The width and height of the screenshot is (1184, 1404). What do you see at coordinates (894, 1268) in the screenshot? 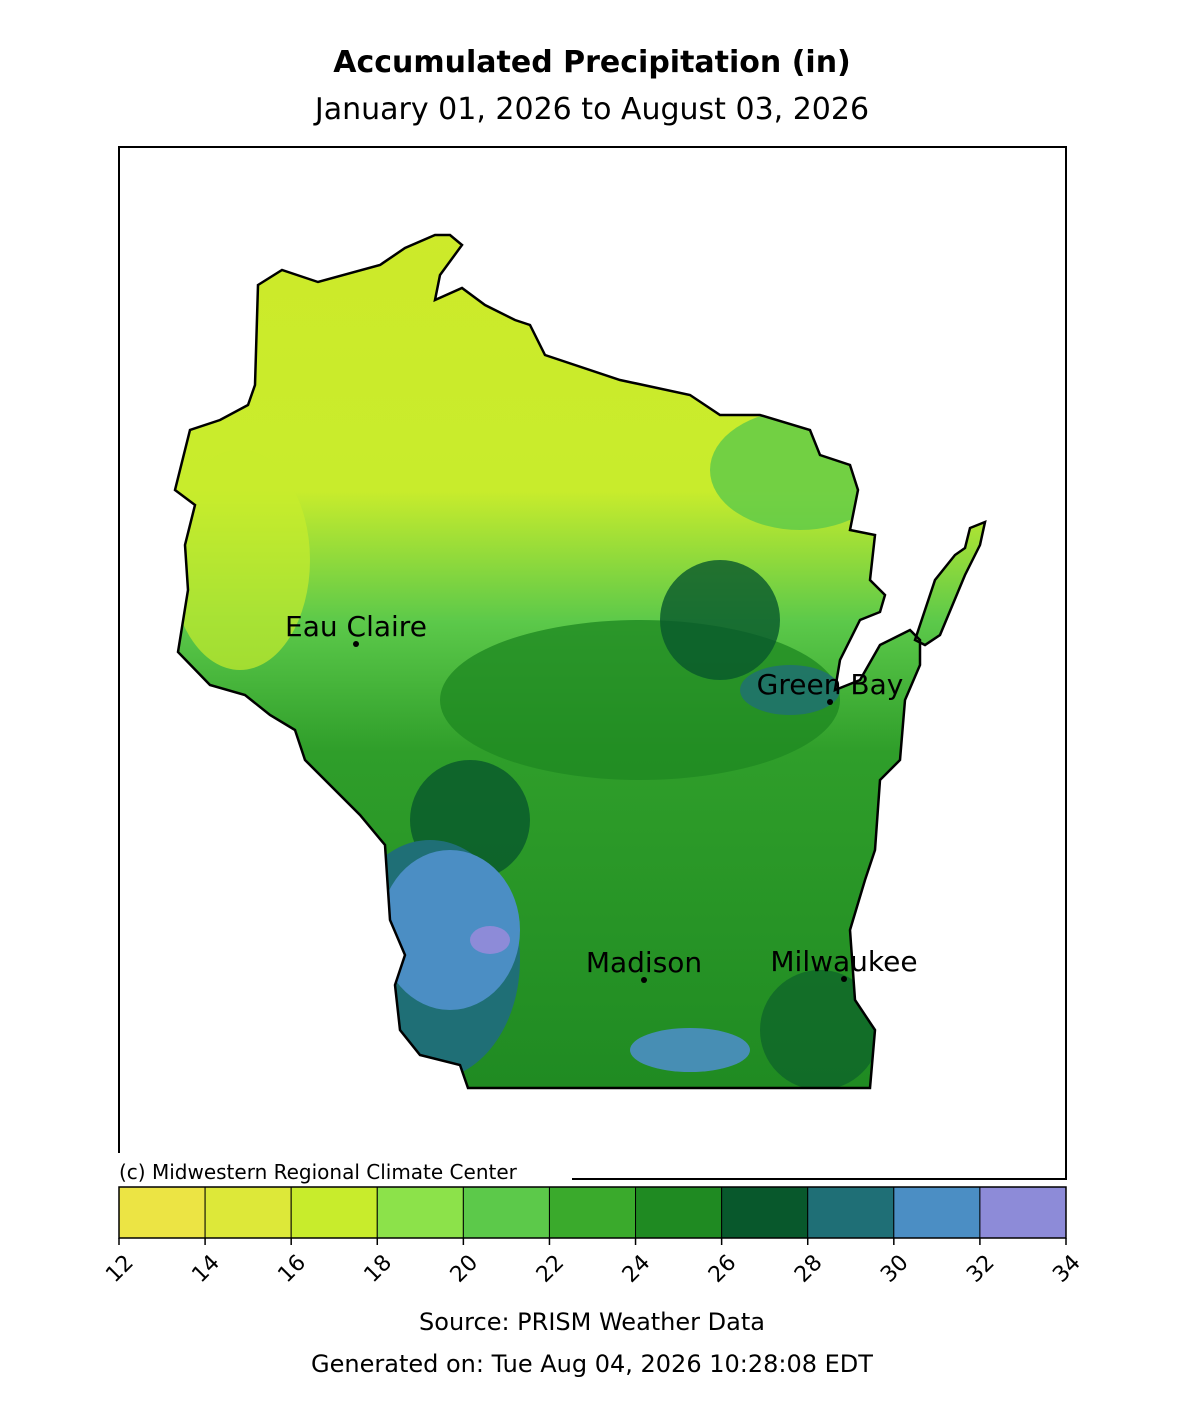
I see `colorbar-tick-label: 30` at bounding box center [894, 1268].